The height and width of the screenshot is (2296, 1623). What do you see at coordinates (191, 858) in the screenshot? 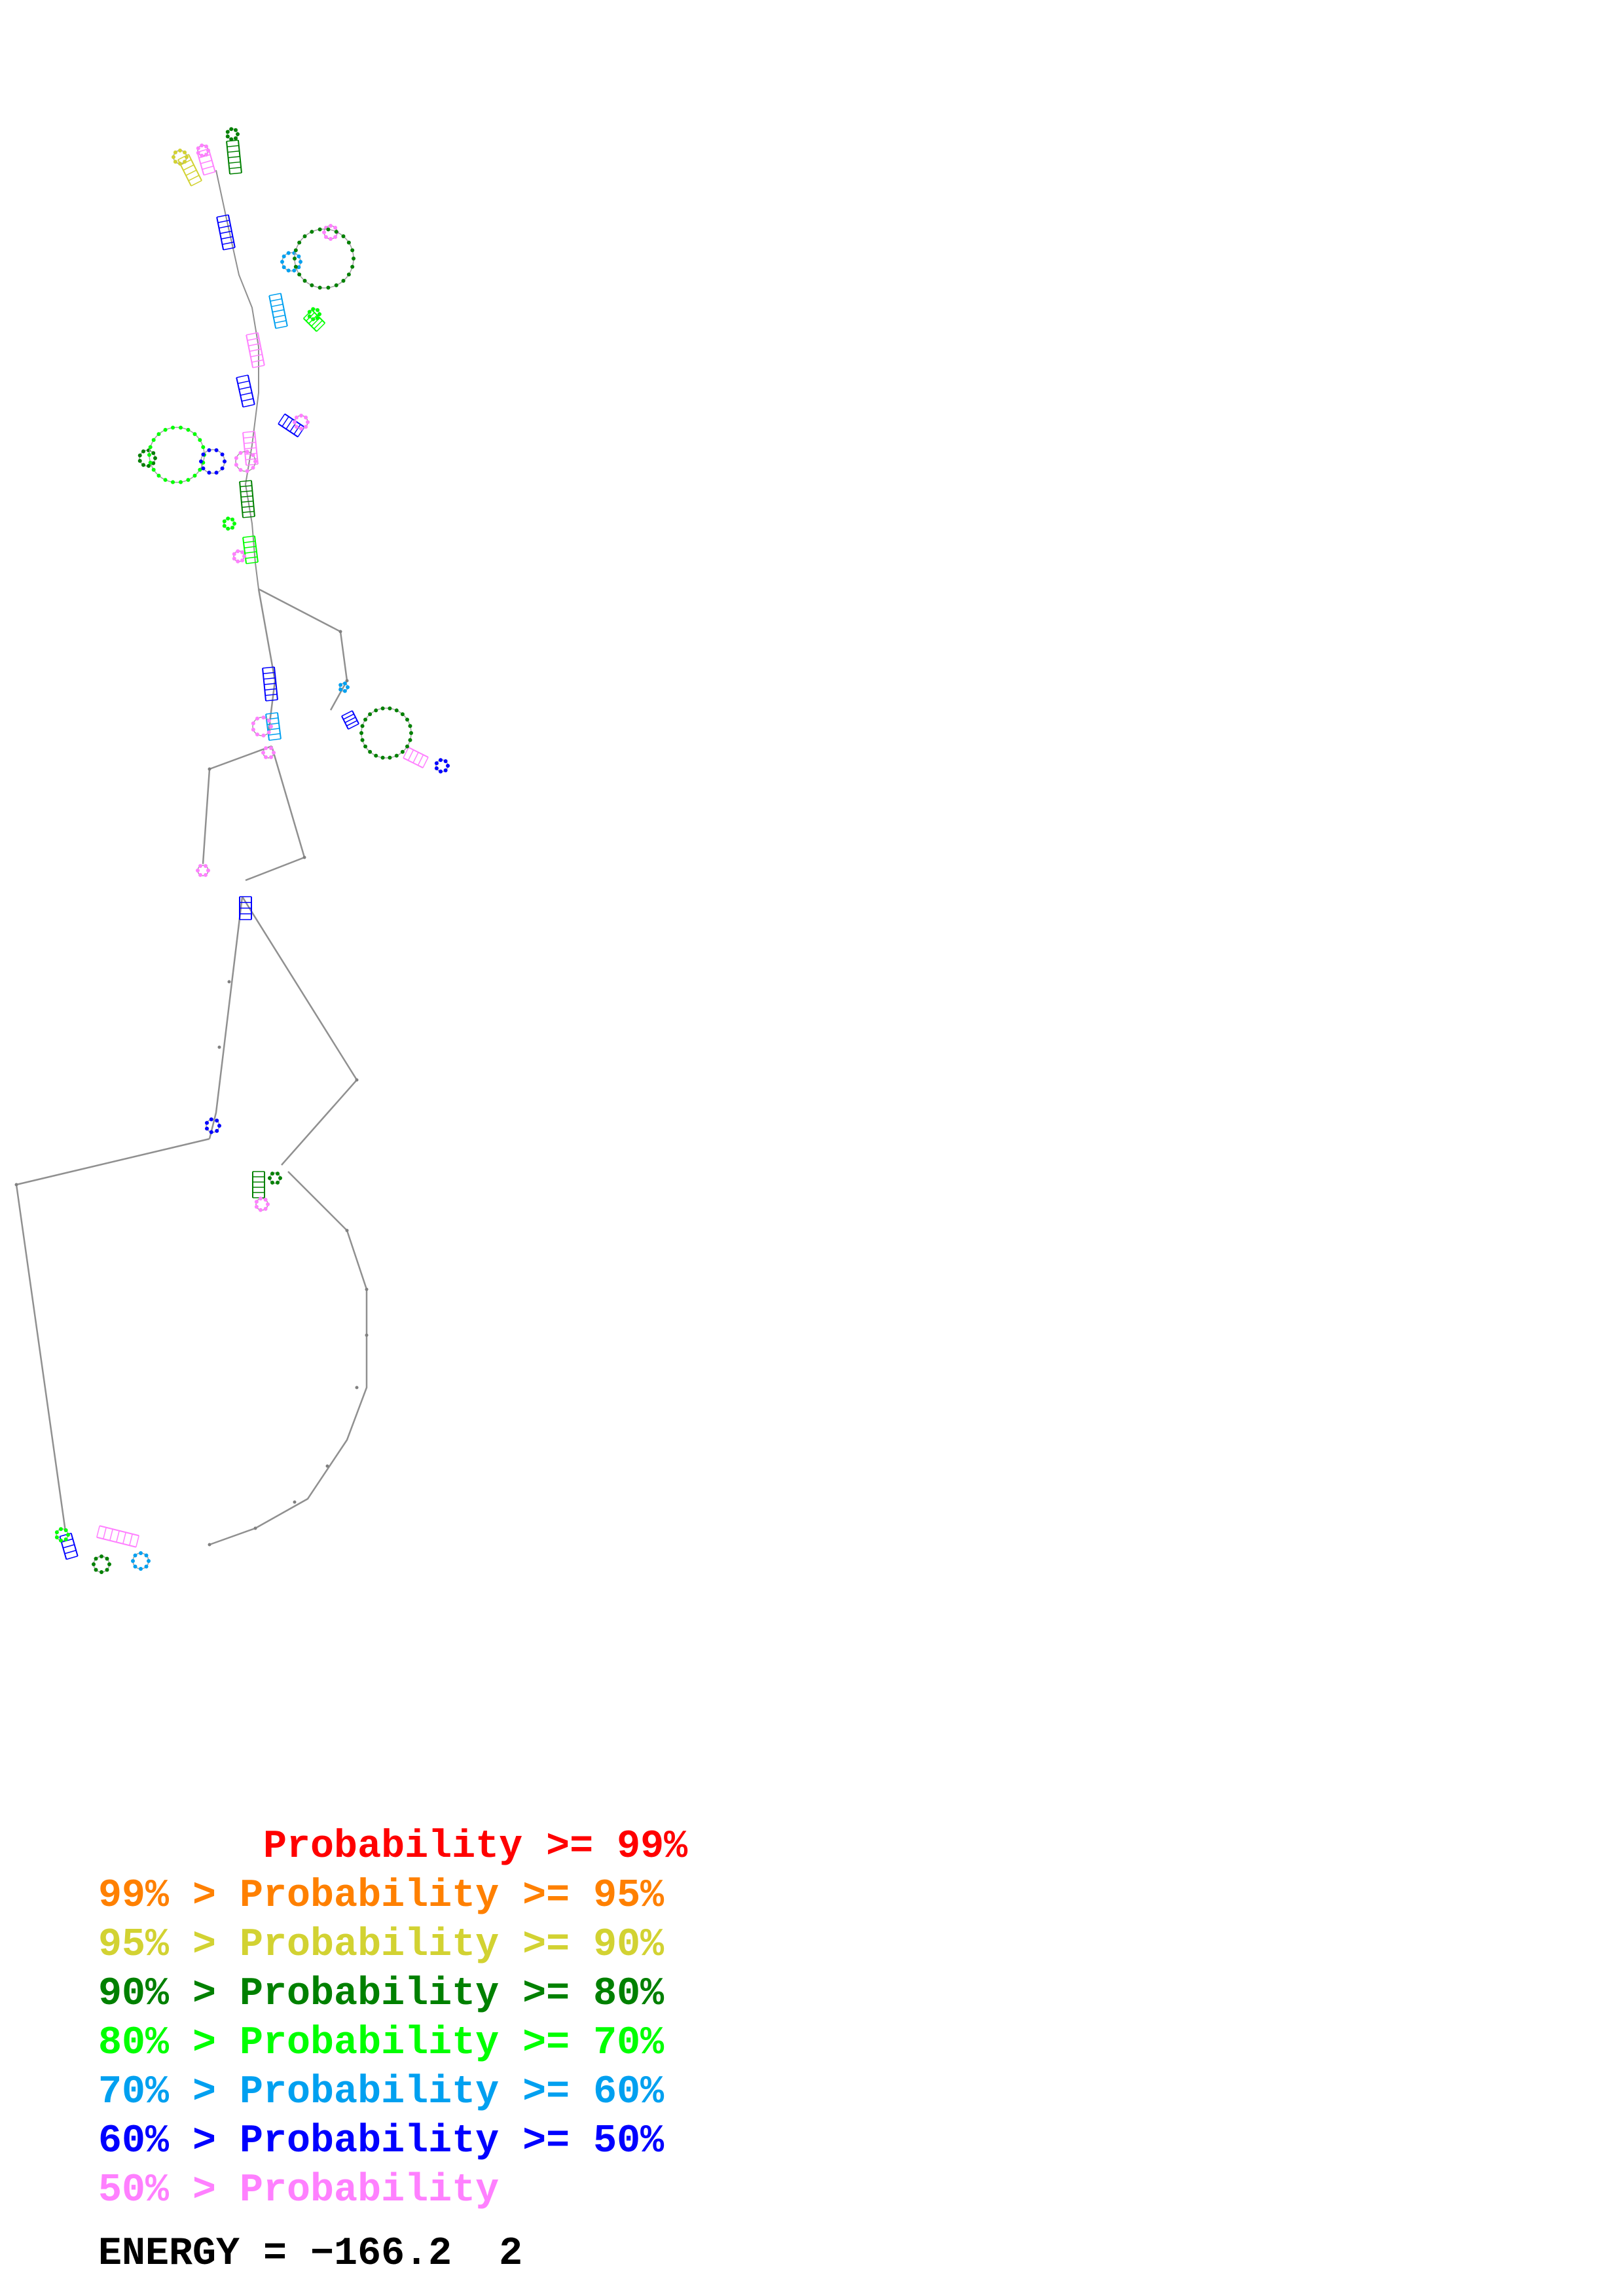
I see `backbone-strand` at bounding box center [191, 858].